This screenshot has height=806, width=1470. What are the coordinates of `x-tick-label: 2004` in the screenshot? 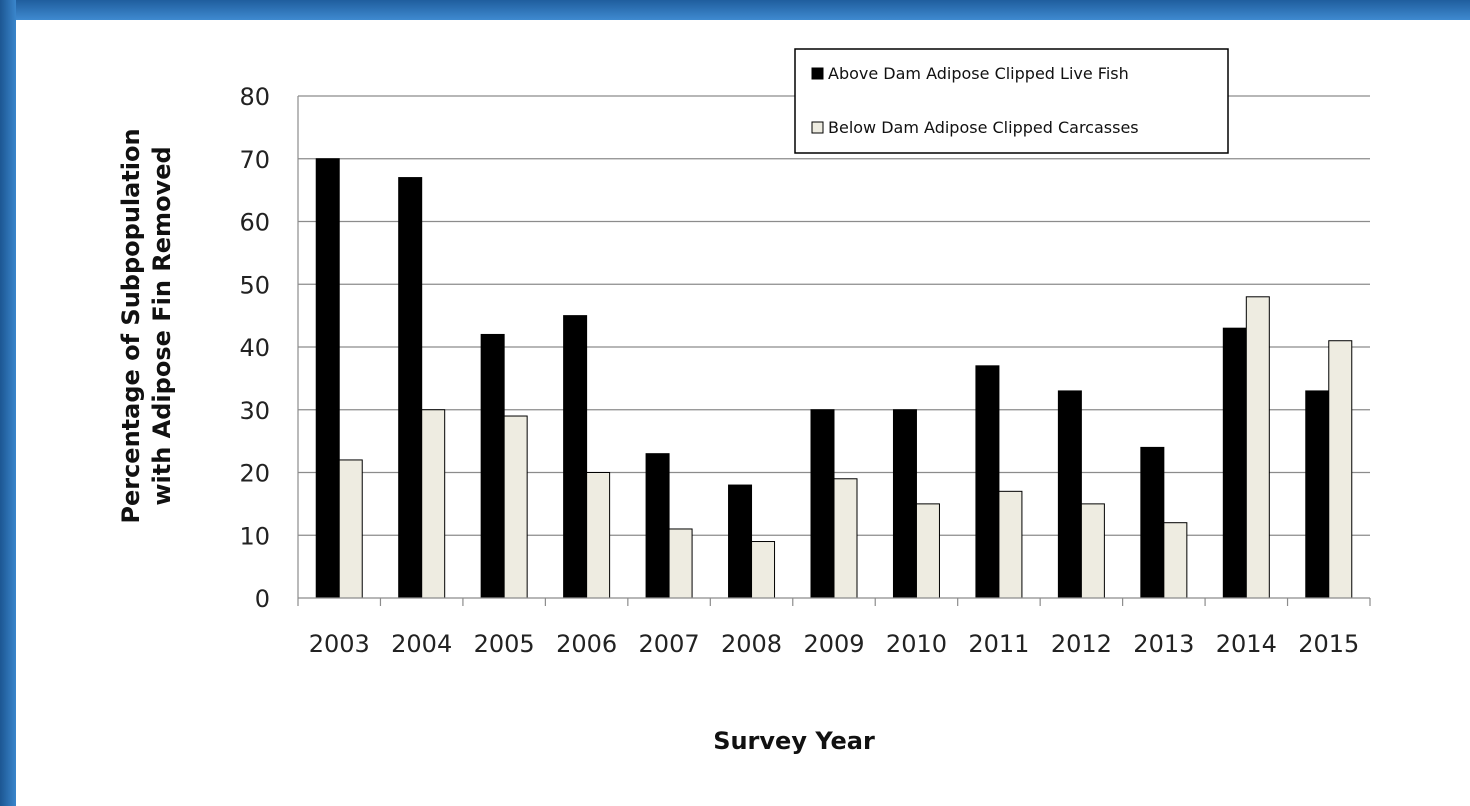 It's located at (421, 644).